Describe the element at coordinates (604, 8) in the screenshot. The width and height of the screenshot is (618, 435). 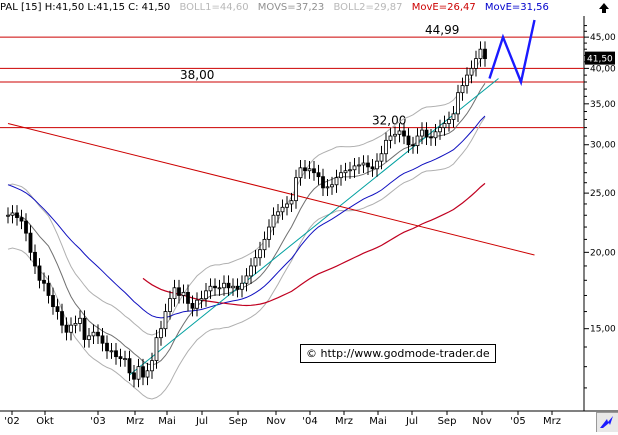
I see `up-arrow-icon` at that location.